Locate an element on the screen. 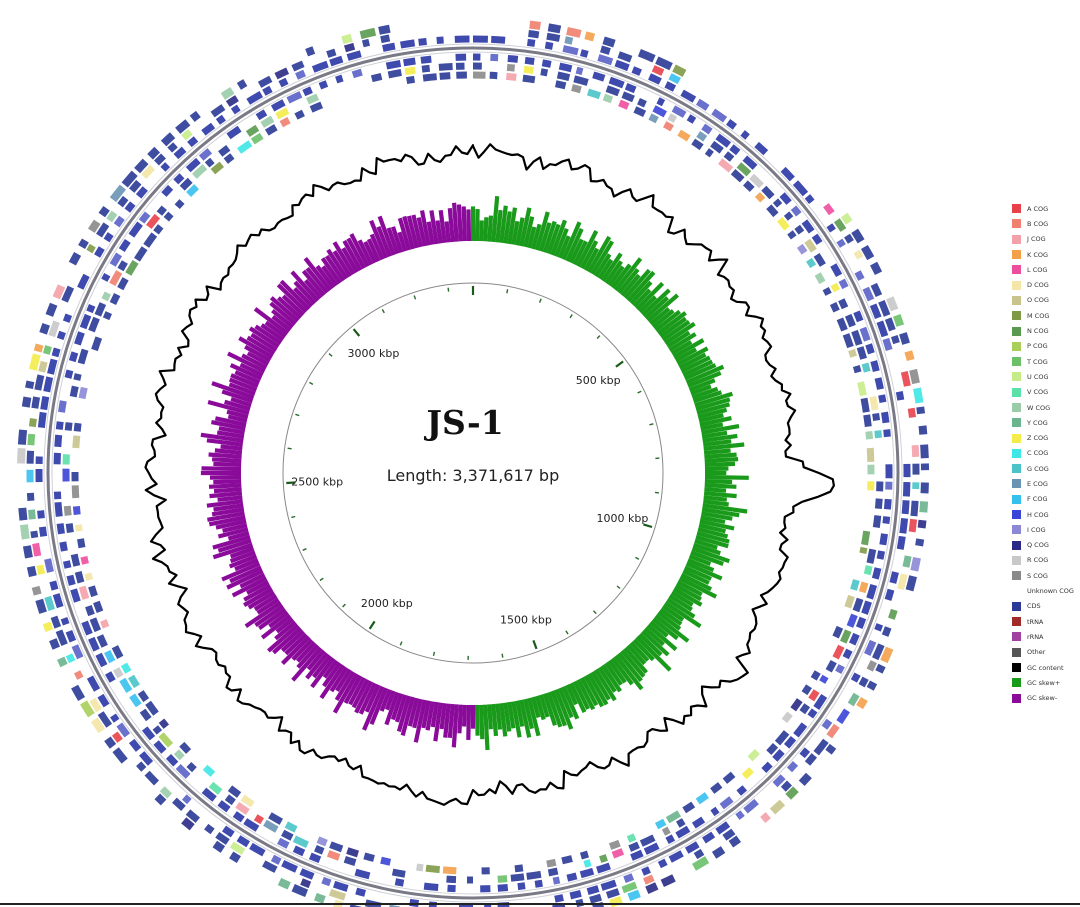 This screenshot has height=907, width=1080. legend-item: GC content is located at coordinates (1046, 667).